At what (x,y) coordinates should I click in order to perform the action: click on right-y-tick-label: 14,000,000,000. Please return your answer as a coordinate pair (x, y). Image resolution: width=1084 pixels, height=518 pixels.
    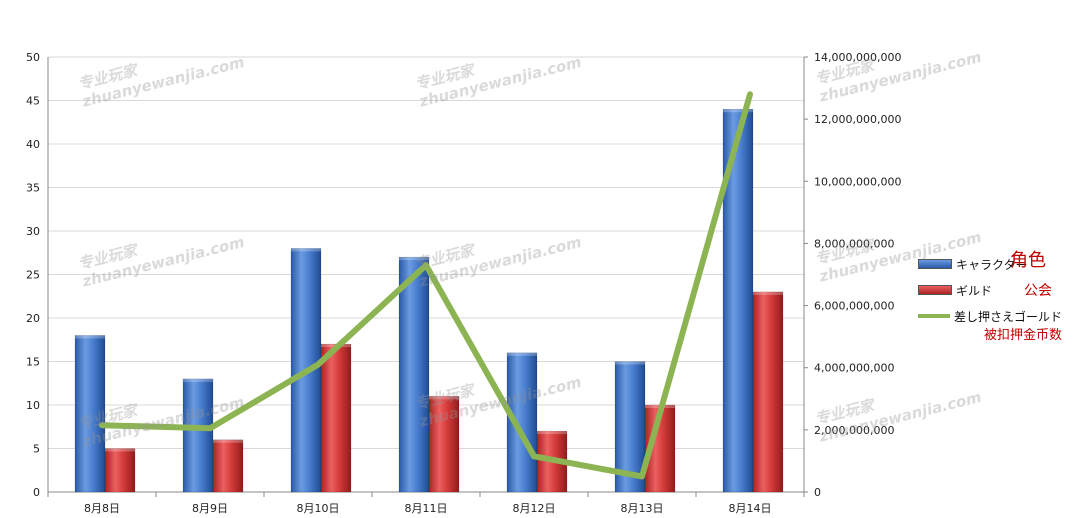
    Looking at the image, I should click on (857, 57).